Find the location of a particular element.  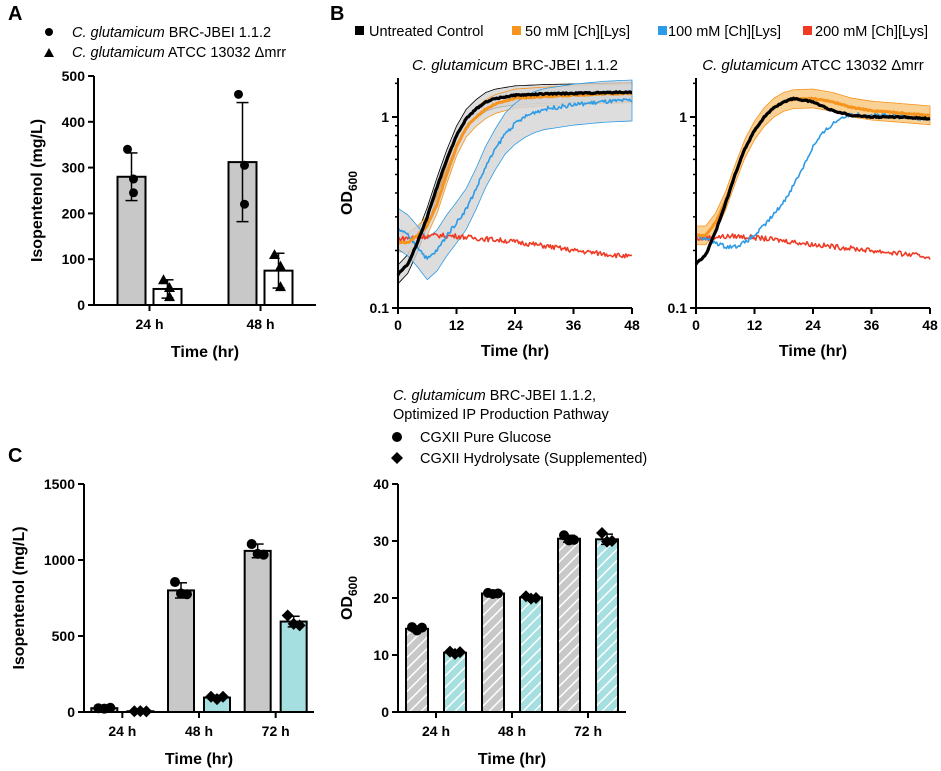

chart-c2: 0 10 20 30 40 24 h 48 h 72 h Time (hr) OD600 is located at coordinates (482, 622).